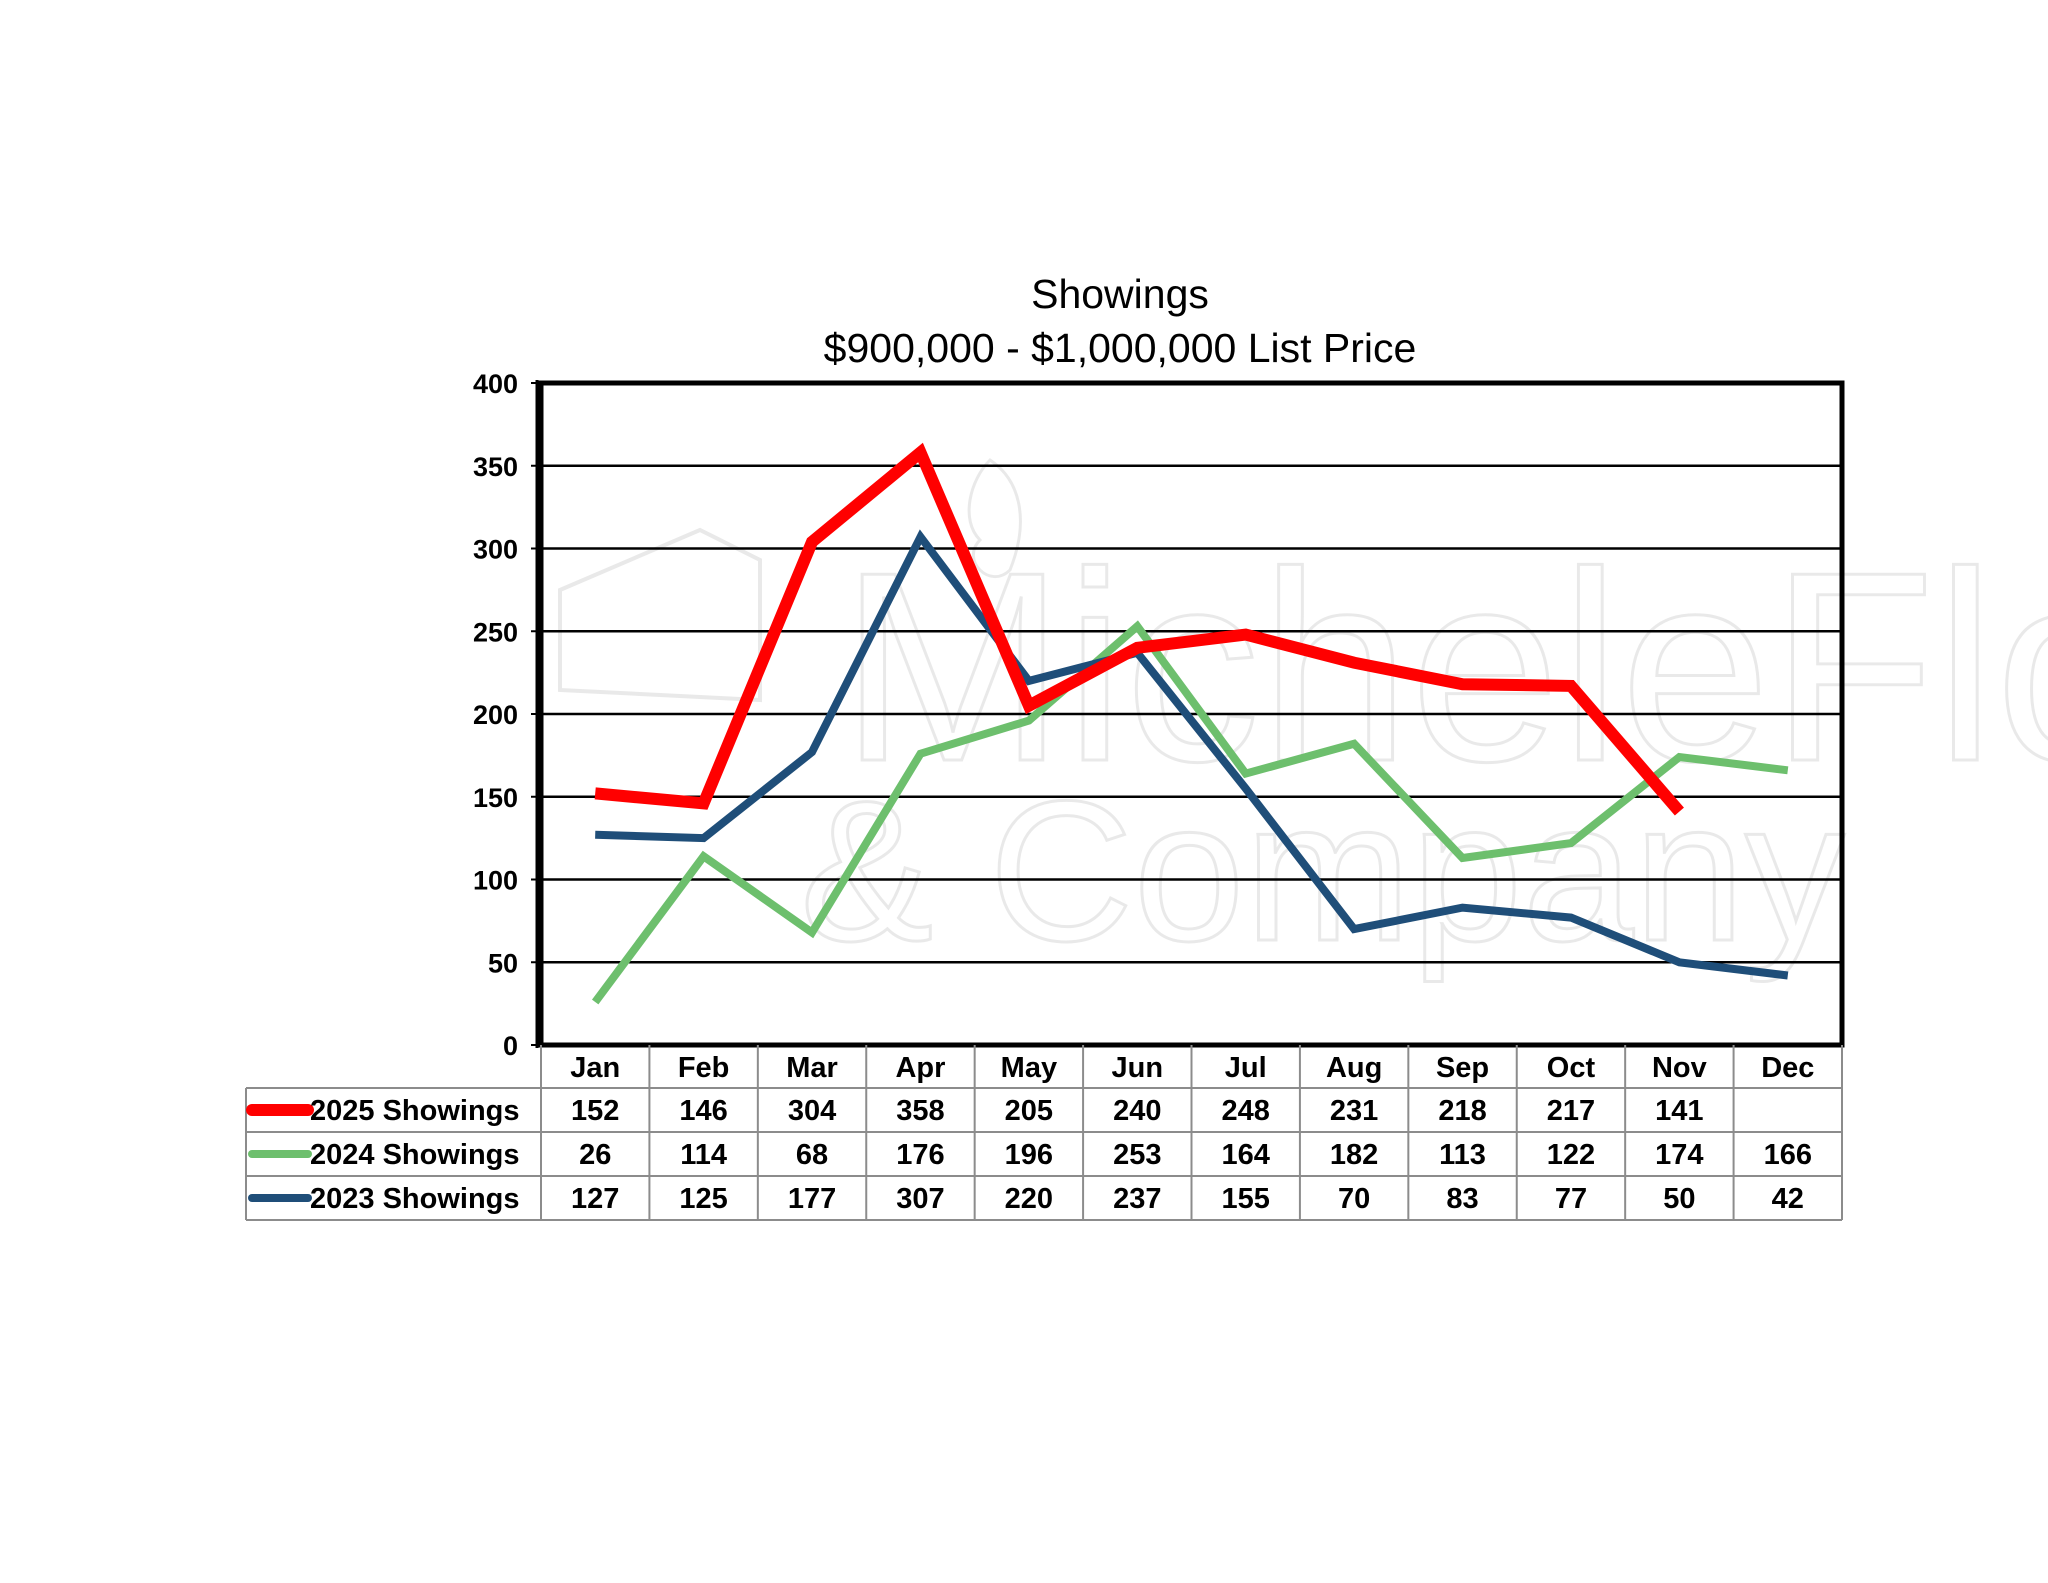 The width and height of the screenshot is (2048, 1583). I want to click on x-category-label-nov: Nov, so click(1679, 1068).